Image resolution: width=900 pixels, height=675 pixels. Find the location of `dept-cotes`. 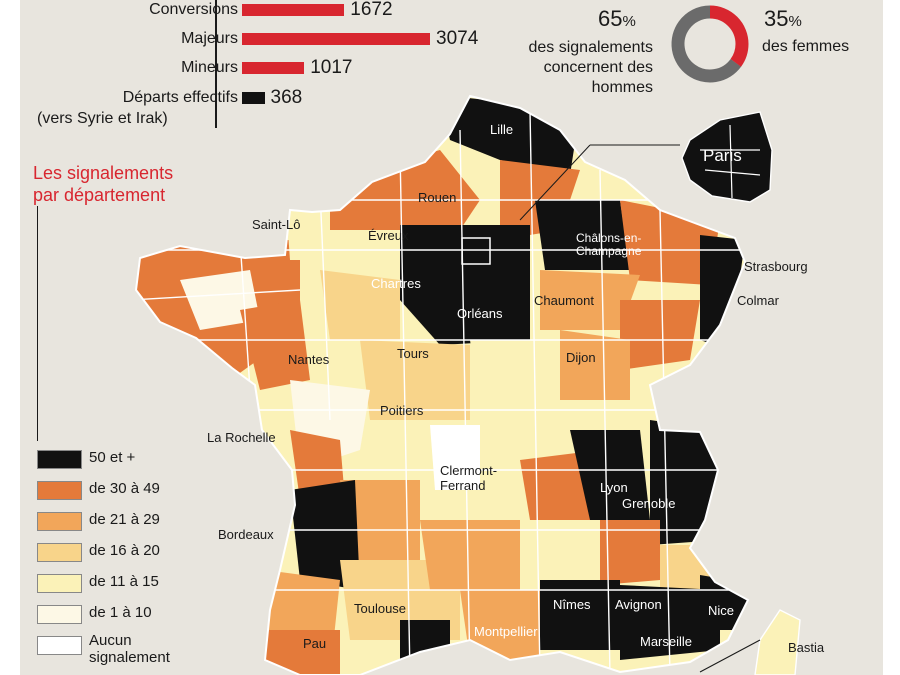

dept-cotes is located at coordinates (220, 300).